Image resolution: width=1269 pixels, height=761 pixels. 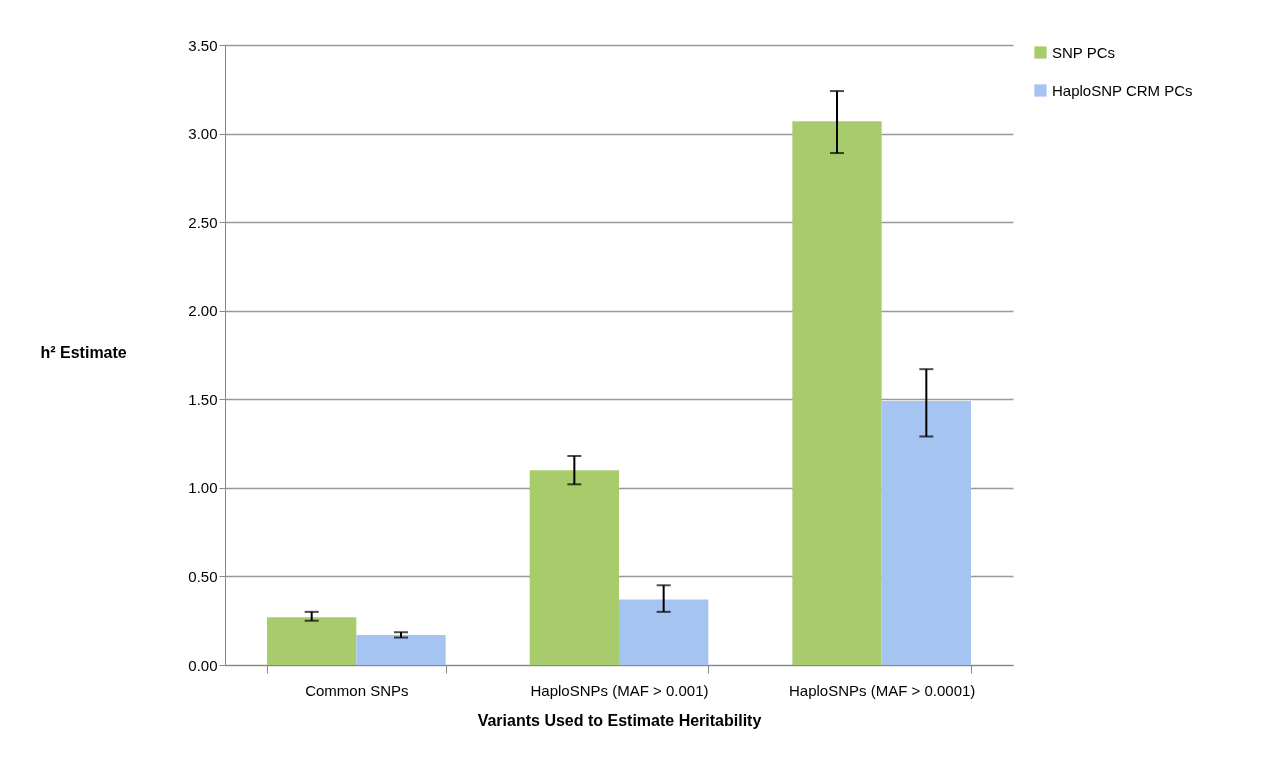 I want to click on y-tick-label: 0.00, so click(x=203, y=665).